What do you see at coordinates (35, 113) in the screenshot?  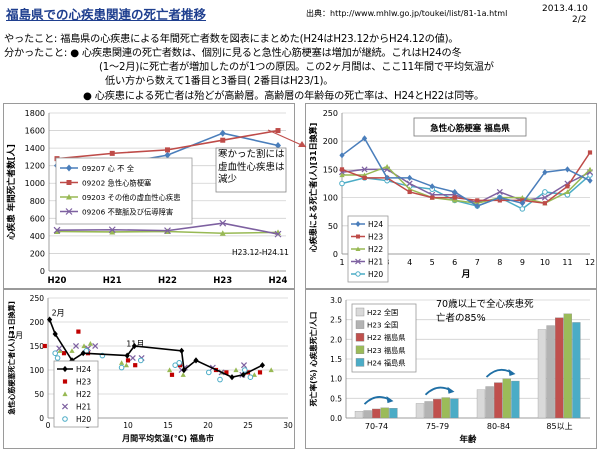 I see `y-tick-label: 1800` at bounding box center [35, 113].